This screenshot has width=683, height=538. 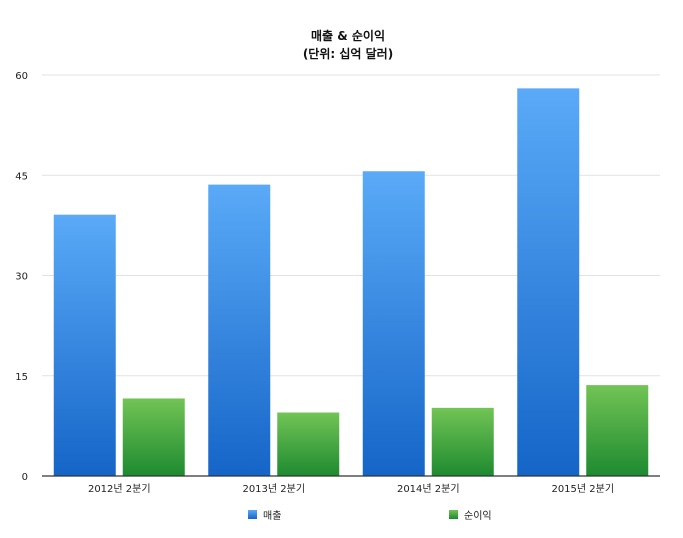 What do you see at coordinates (351, 489) in the screenshot?
I see `x-axis-ticks: 2012년 2분기 2013년 2분기 2014년 2분기 2015년 2분기` at bounding box center [351, 489].